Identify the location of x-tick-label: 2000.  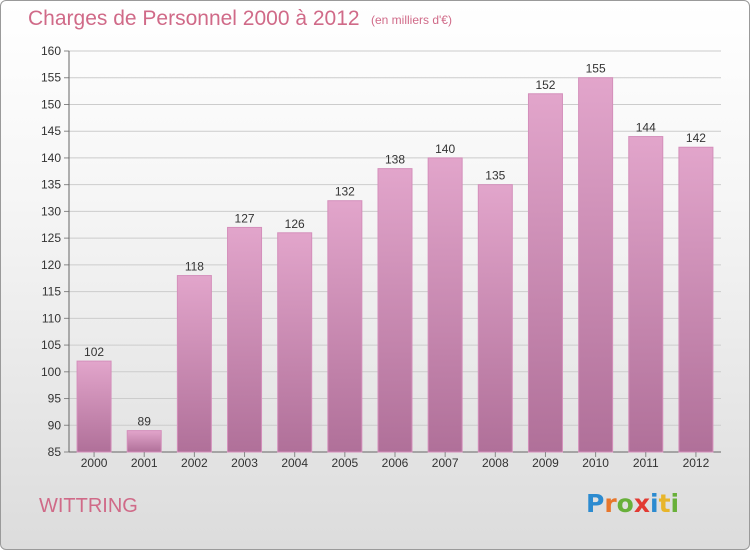
(94, 463).